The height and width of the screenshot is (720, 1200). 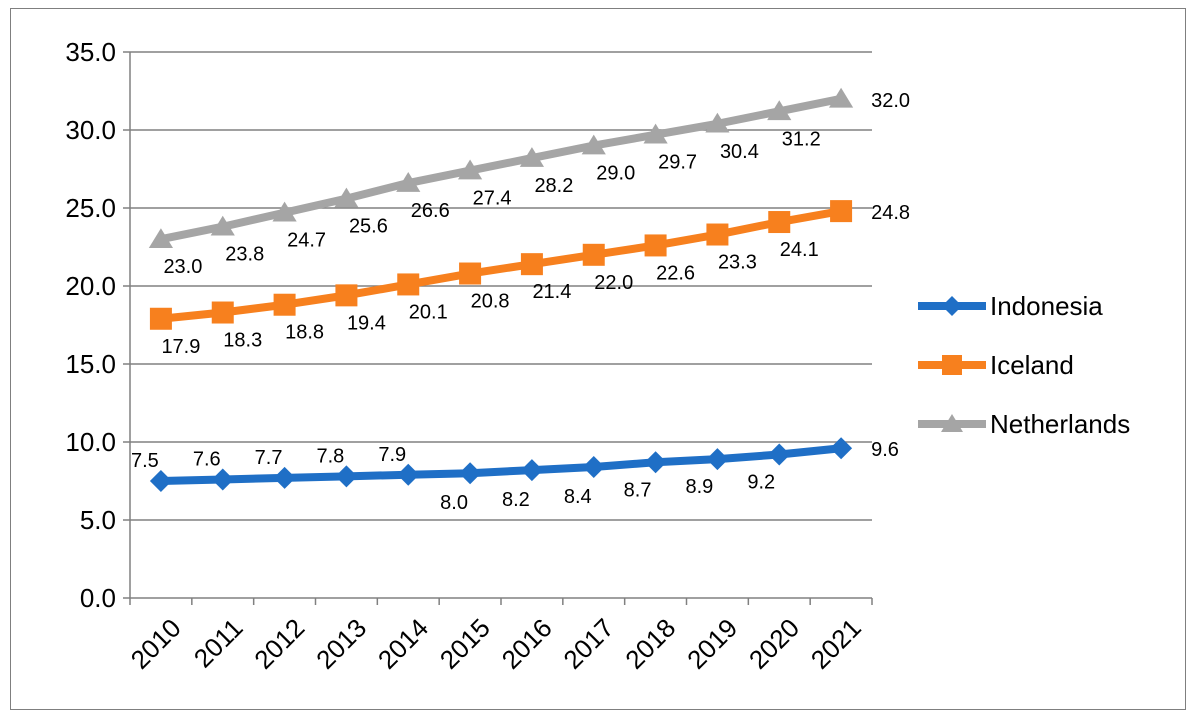 I want to click on legend-label: Netherlands, so click(x=1060, y=424).